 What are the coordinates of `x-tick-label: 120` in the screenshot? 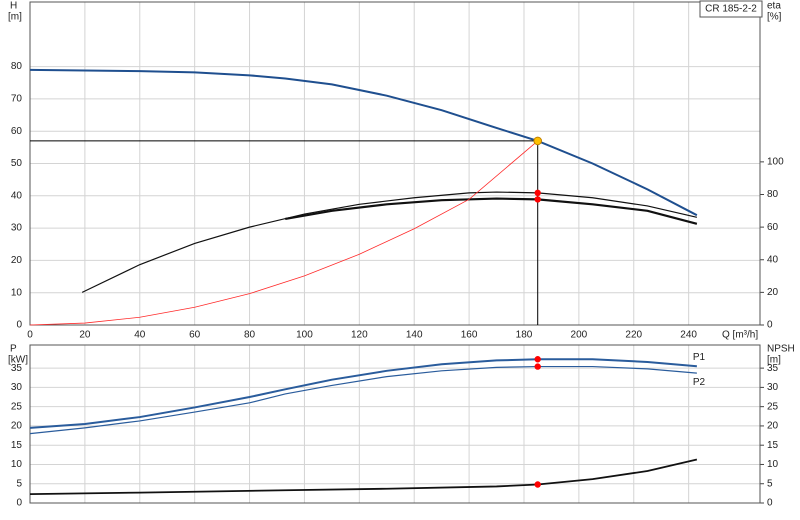 It's located at (359, 335).